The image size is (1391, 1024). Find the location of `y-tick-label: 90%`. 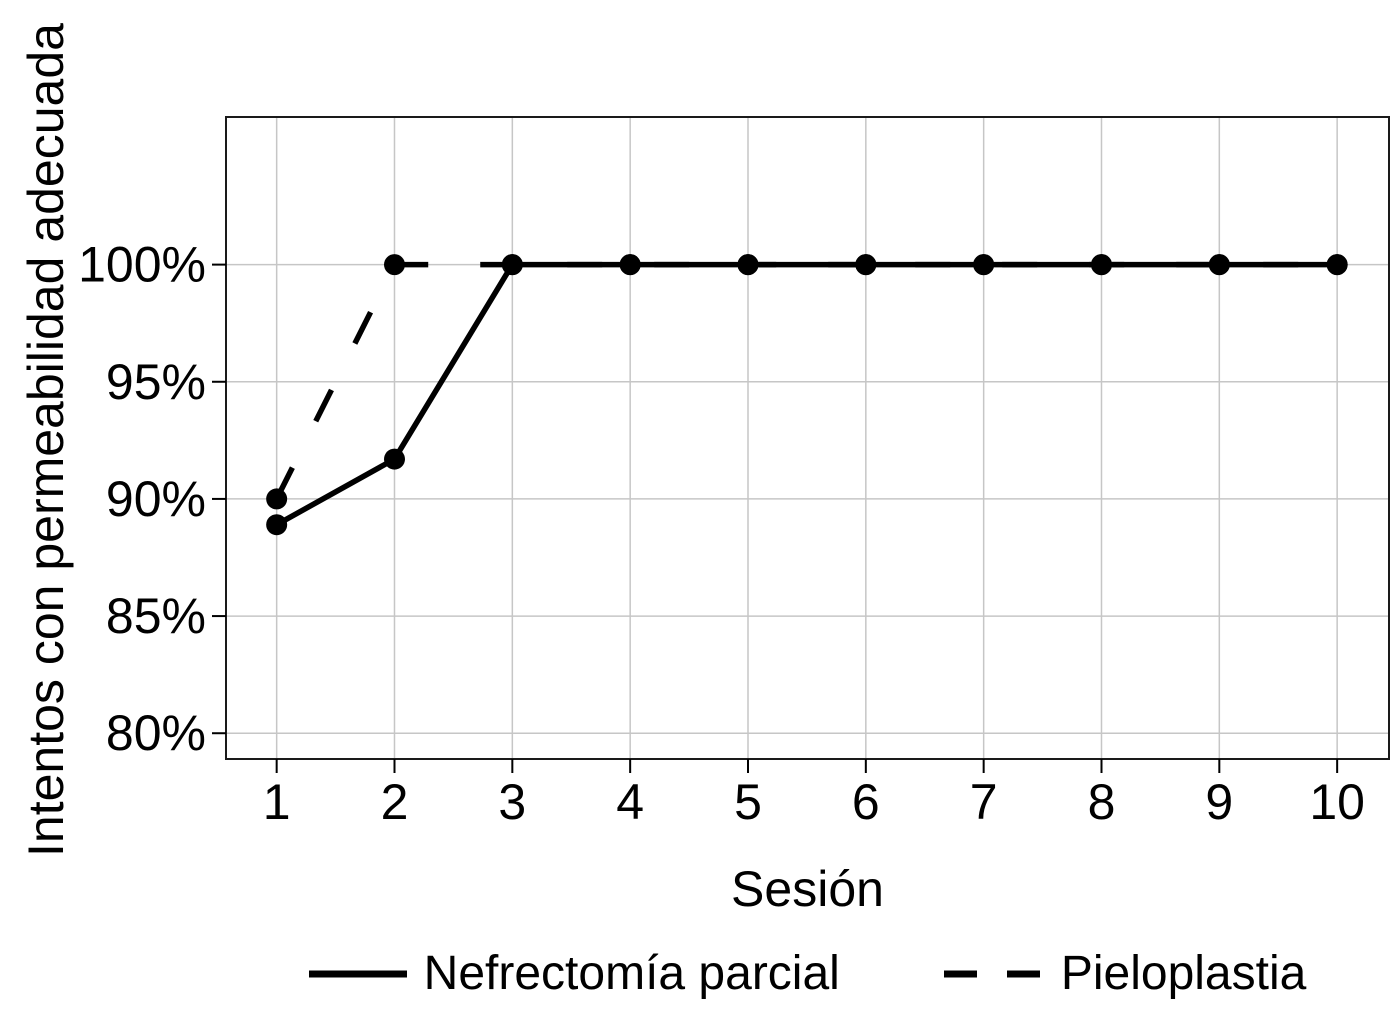

y-tick-label: 90% is located at coordinates (156, 499).